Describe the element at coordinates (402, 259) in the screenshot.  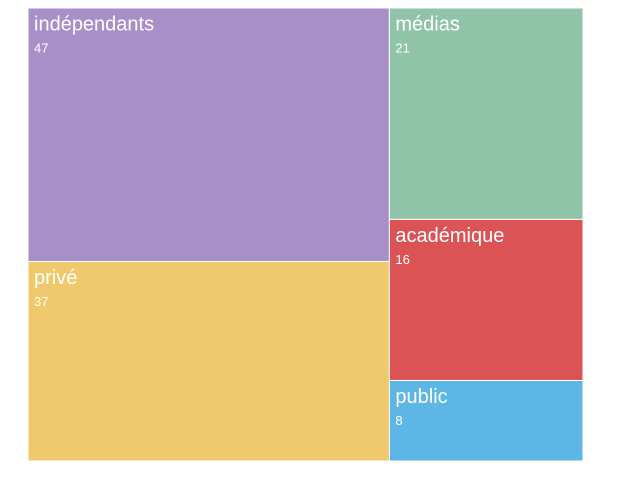
I see `tile-value: 16` at that location.